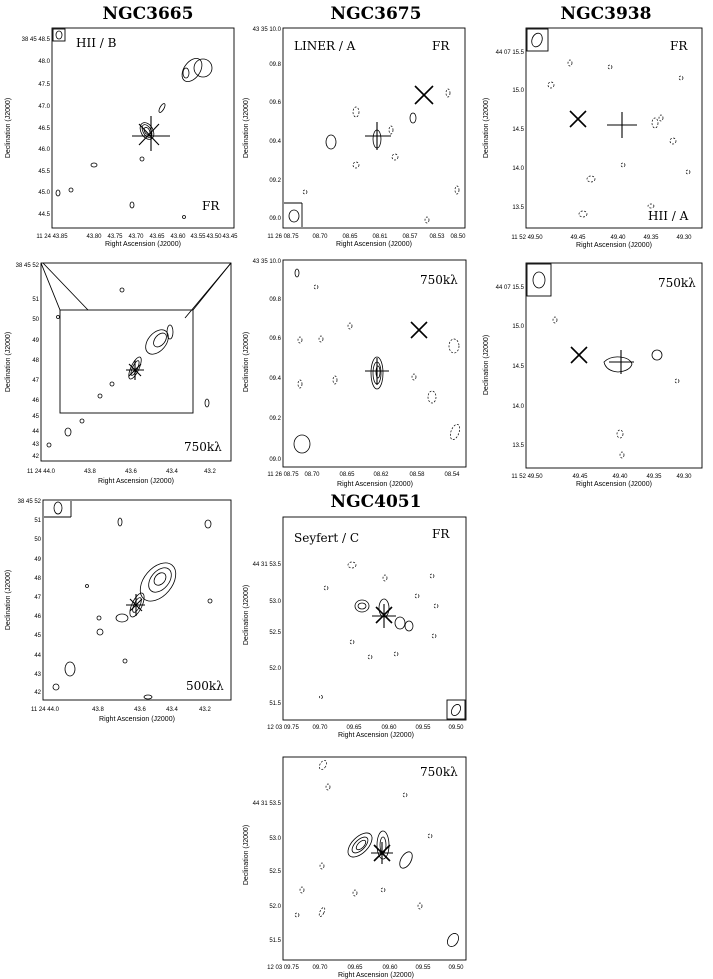 The height and width of the screenshot is (979, 713). What do you see at coordinates (37, 579) in the screenshot?
I see `dec-tick-label: 48` at bounding box center [37, 579].